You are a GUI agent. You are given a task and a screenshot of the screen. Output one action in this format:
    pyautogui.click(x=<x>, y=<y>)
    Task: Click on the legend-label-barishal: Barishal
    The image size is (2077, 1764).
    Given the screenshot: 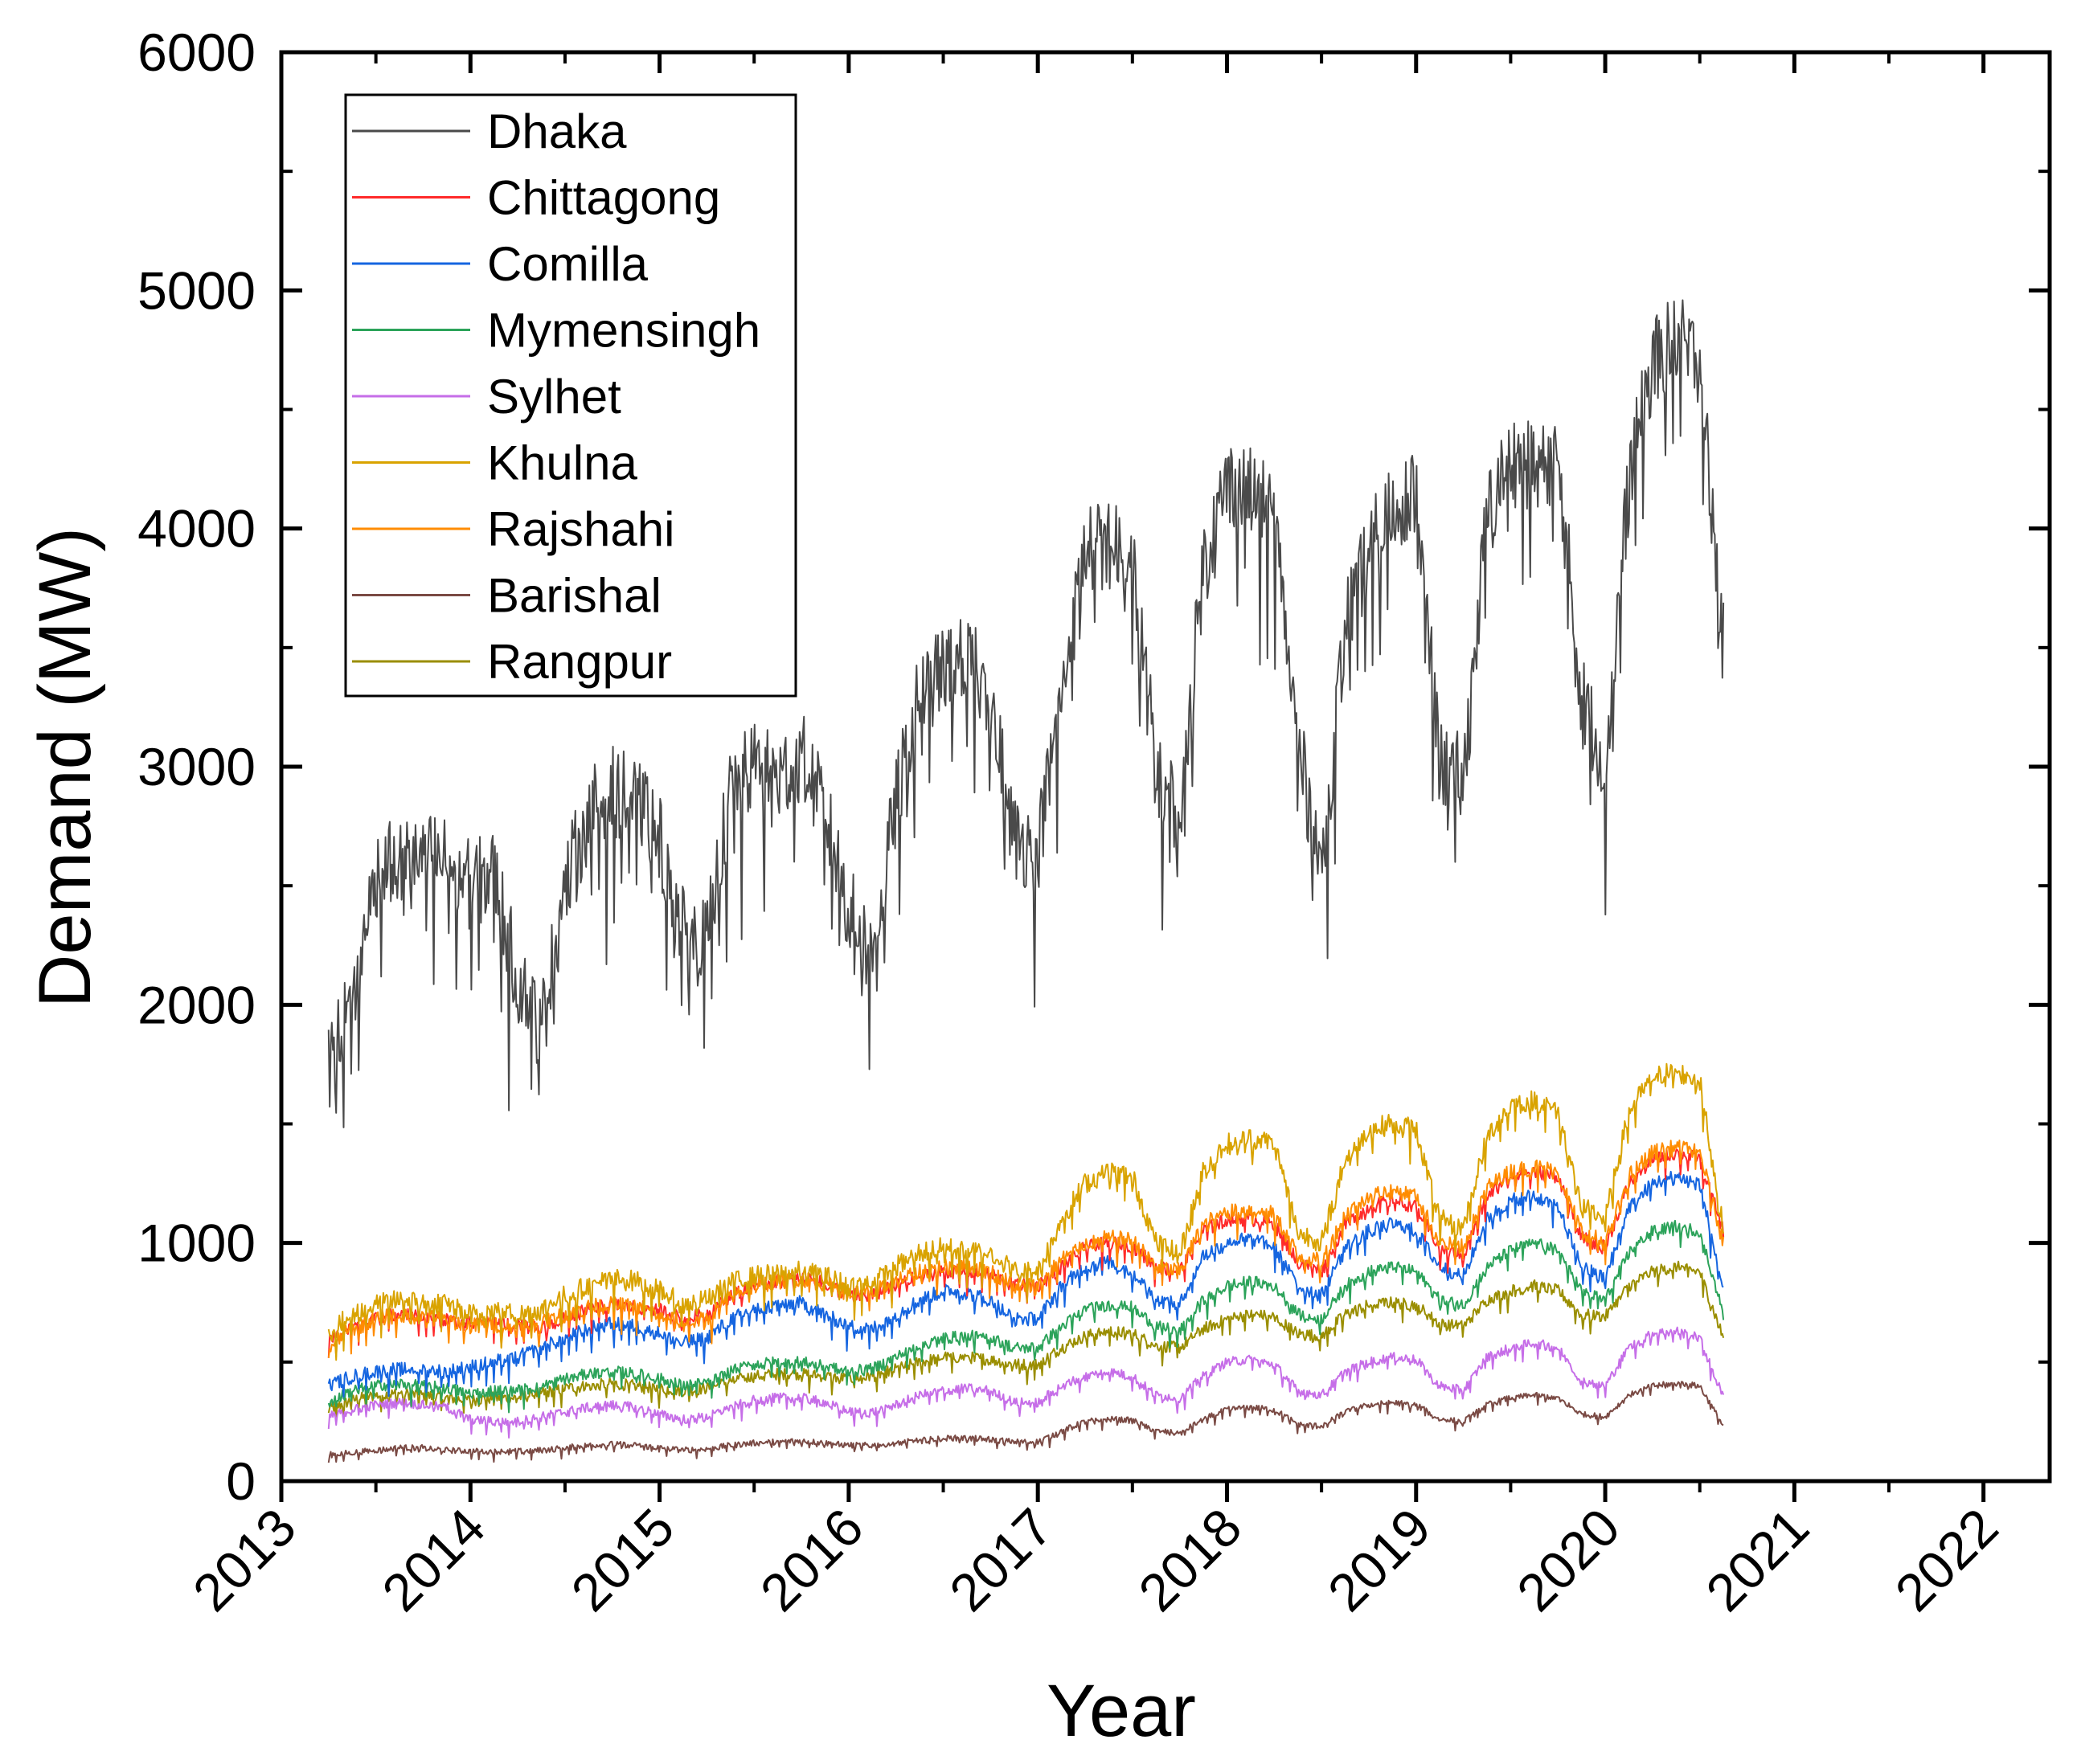 What is the action you would take?
    pyautogui.click(x=574, y=596)
    